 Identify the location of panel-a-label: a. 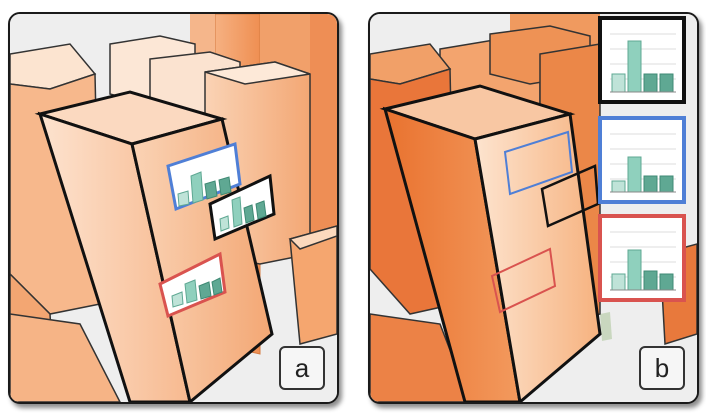
(302, 368).